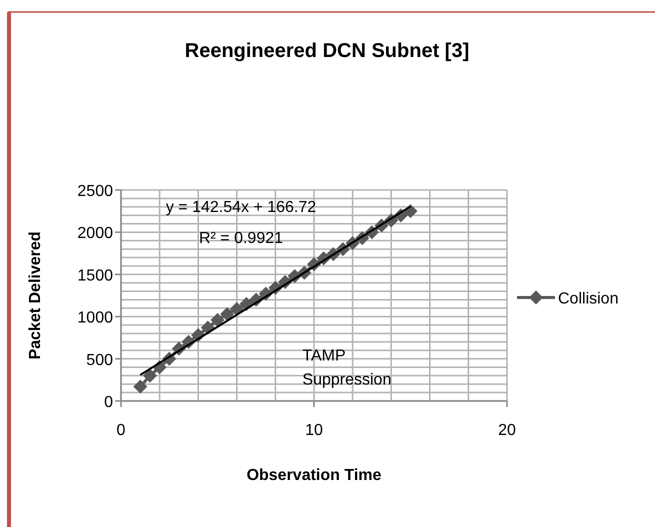 The image size is (655, 527). What do you see at coordinates (95, 191) in the screenshot?
I see `y-tick-label: 2500` at bounding box center [95, 191].